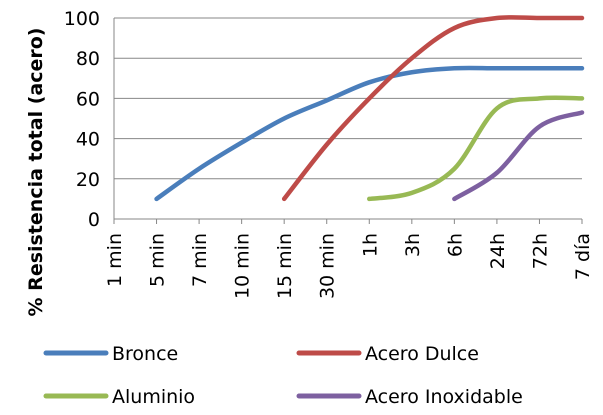 This screenshot has width=603, height=415. Describe the element at coordinates (540, 251) in the screenshot. I see `x-tick-label: 72h` at that location.